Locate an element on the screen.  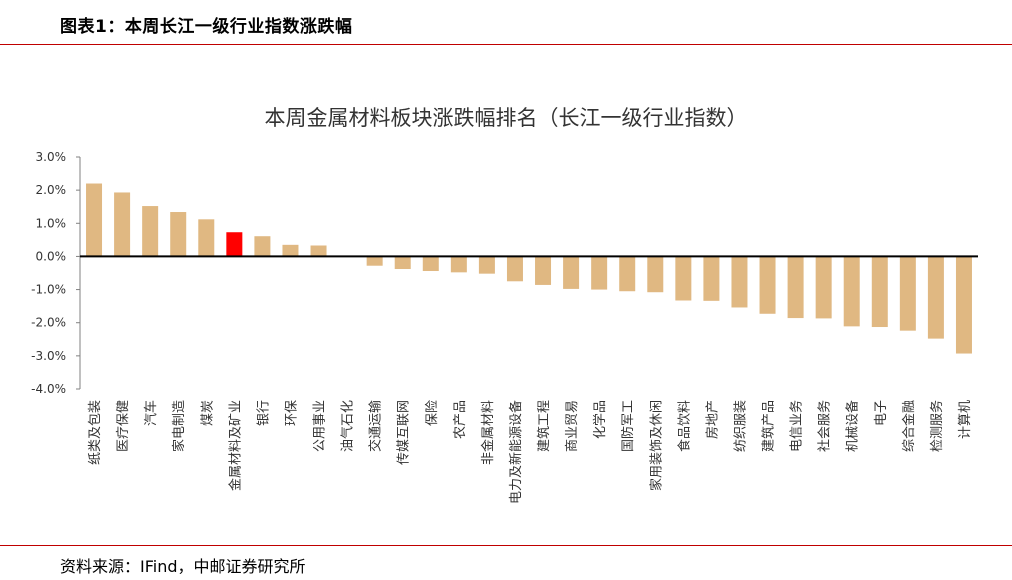
x-tick-label: 社会服务 is located at coordinates (825, 426).